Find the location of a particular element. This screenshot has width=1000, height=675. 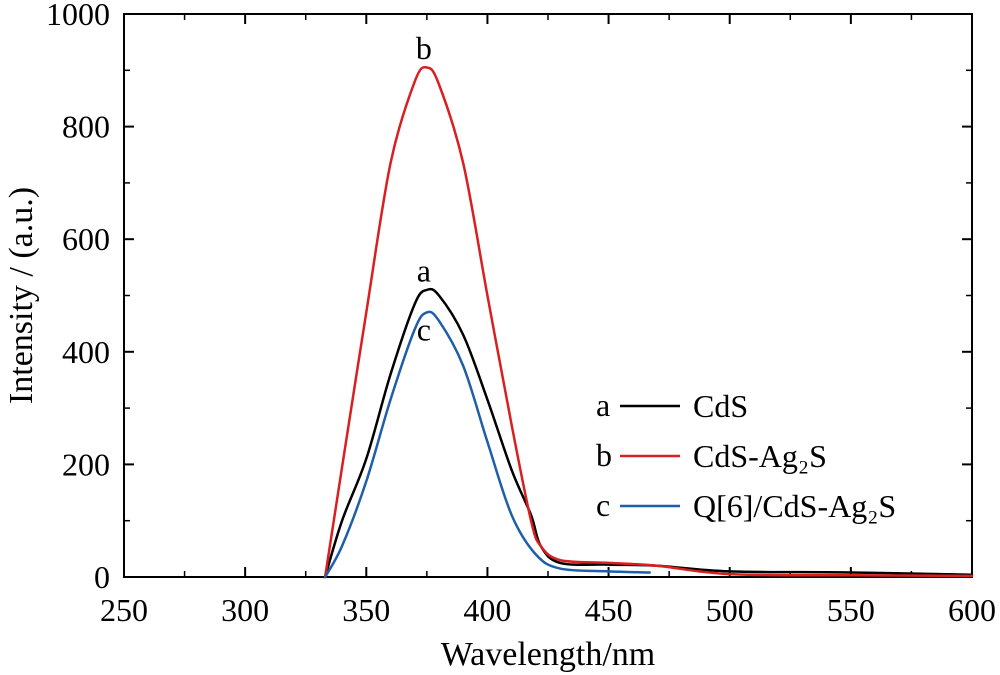

curve-label-b: b is located at coordinates (424, 48).